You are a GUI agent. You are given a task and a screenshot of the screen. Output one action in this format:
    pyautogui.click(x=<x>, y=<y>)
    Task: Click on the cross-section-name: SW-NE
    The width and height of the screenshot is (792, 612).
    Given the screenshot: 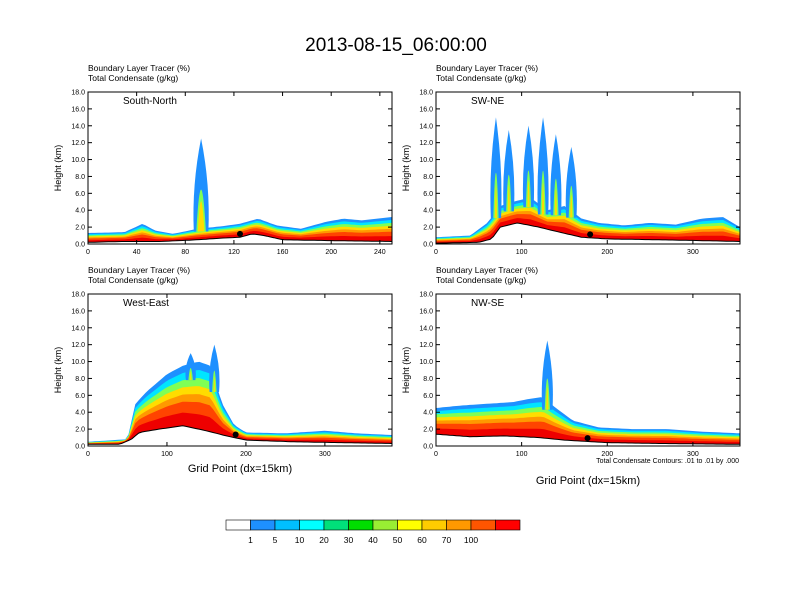 What is the action you would take?
    pyautogui.click(x=487, y=101)
    